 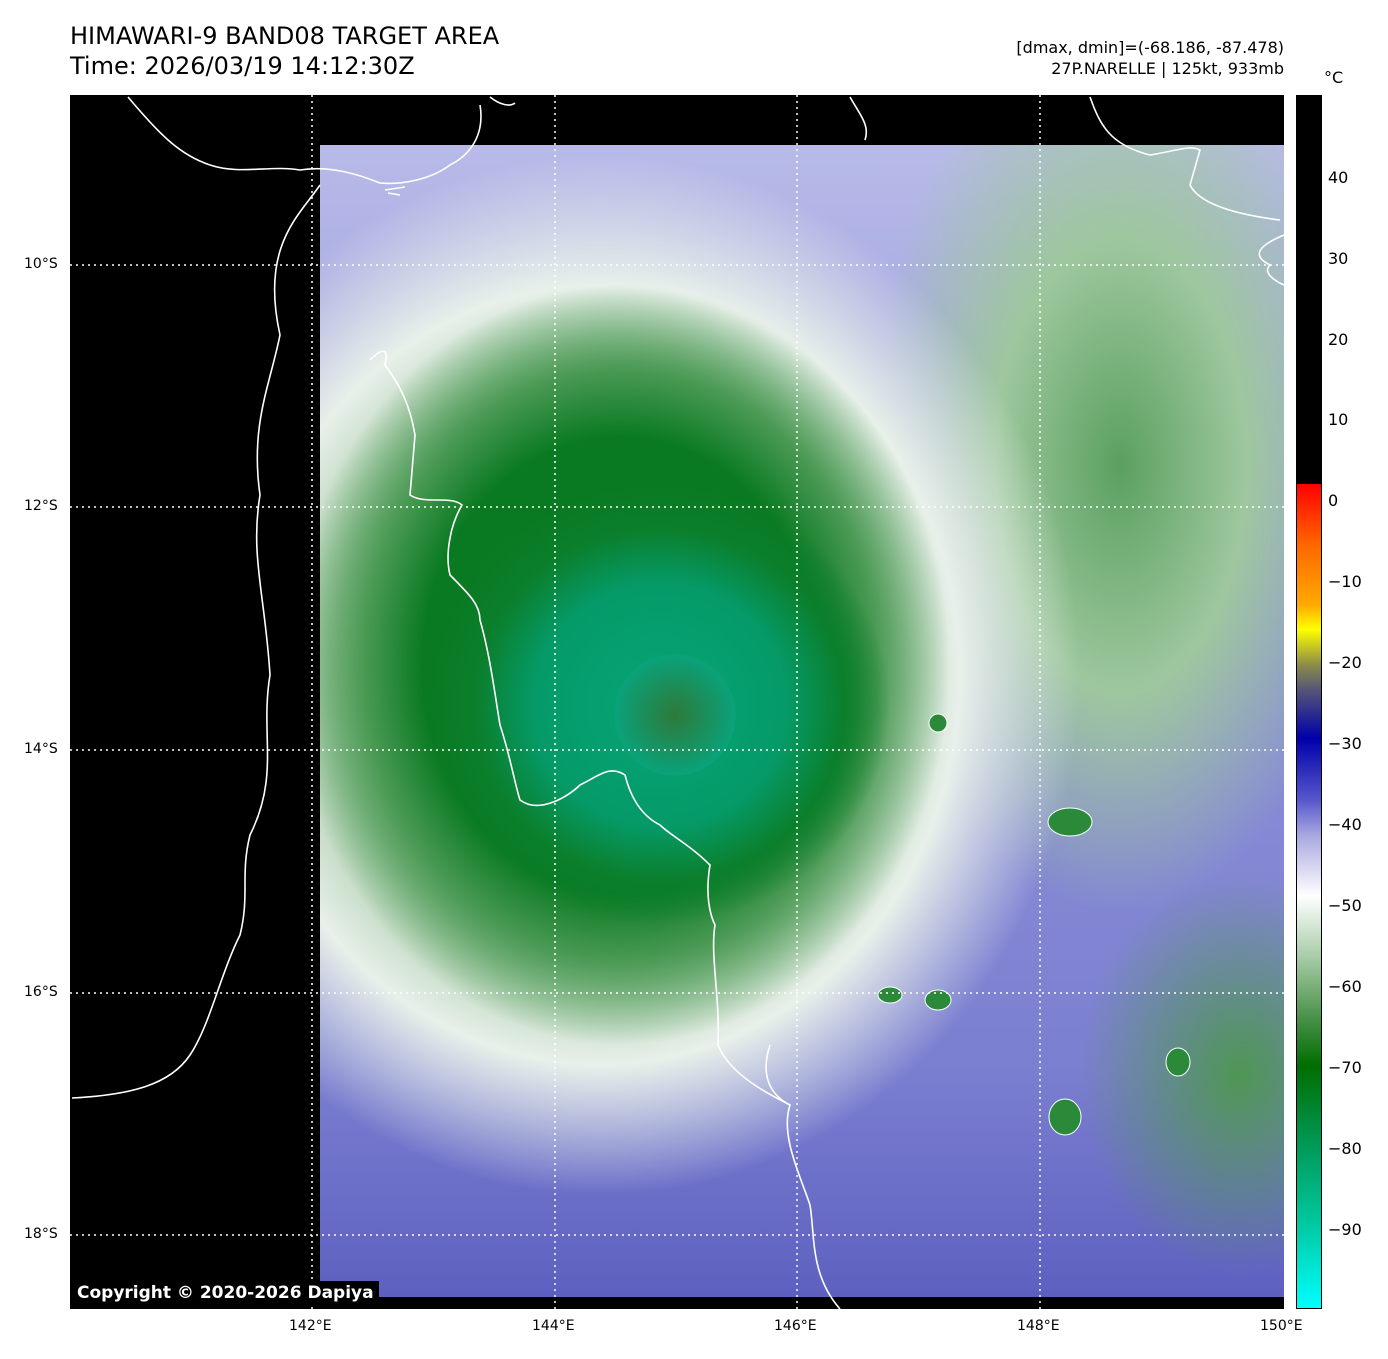 What do you see at coordinates (1309, 702) in the screenshot?
I see `colorbar` at bounding box center [1309, 702].